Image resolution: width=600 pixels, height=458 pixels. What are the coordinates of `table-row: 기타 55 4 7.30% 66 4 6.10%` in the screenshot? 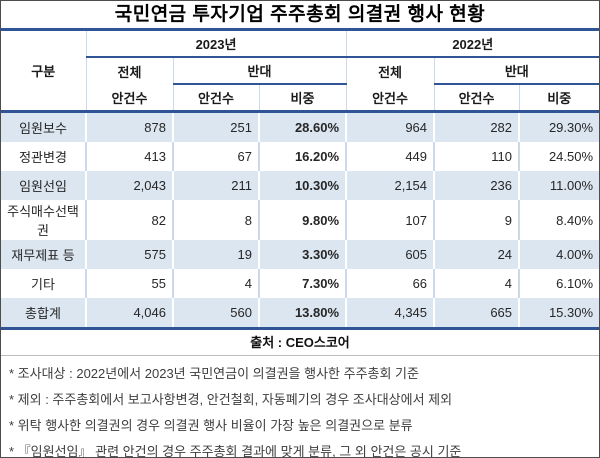 It's located at (300, 283).